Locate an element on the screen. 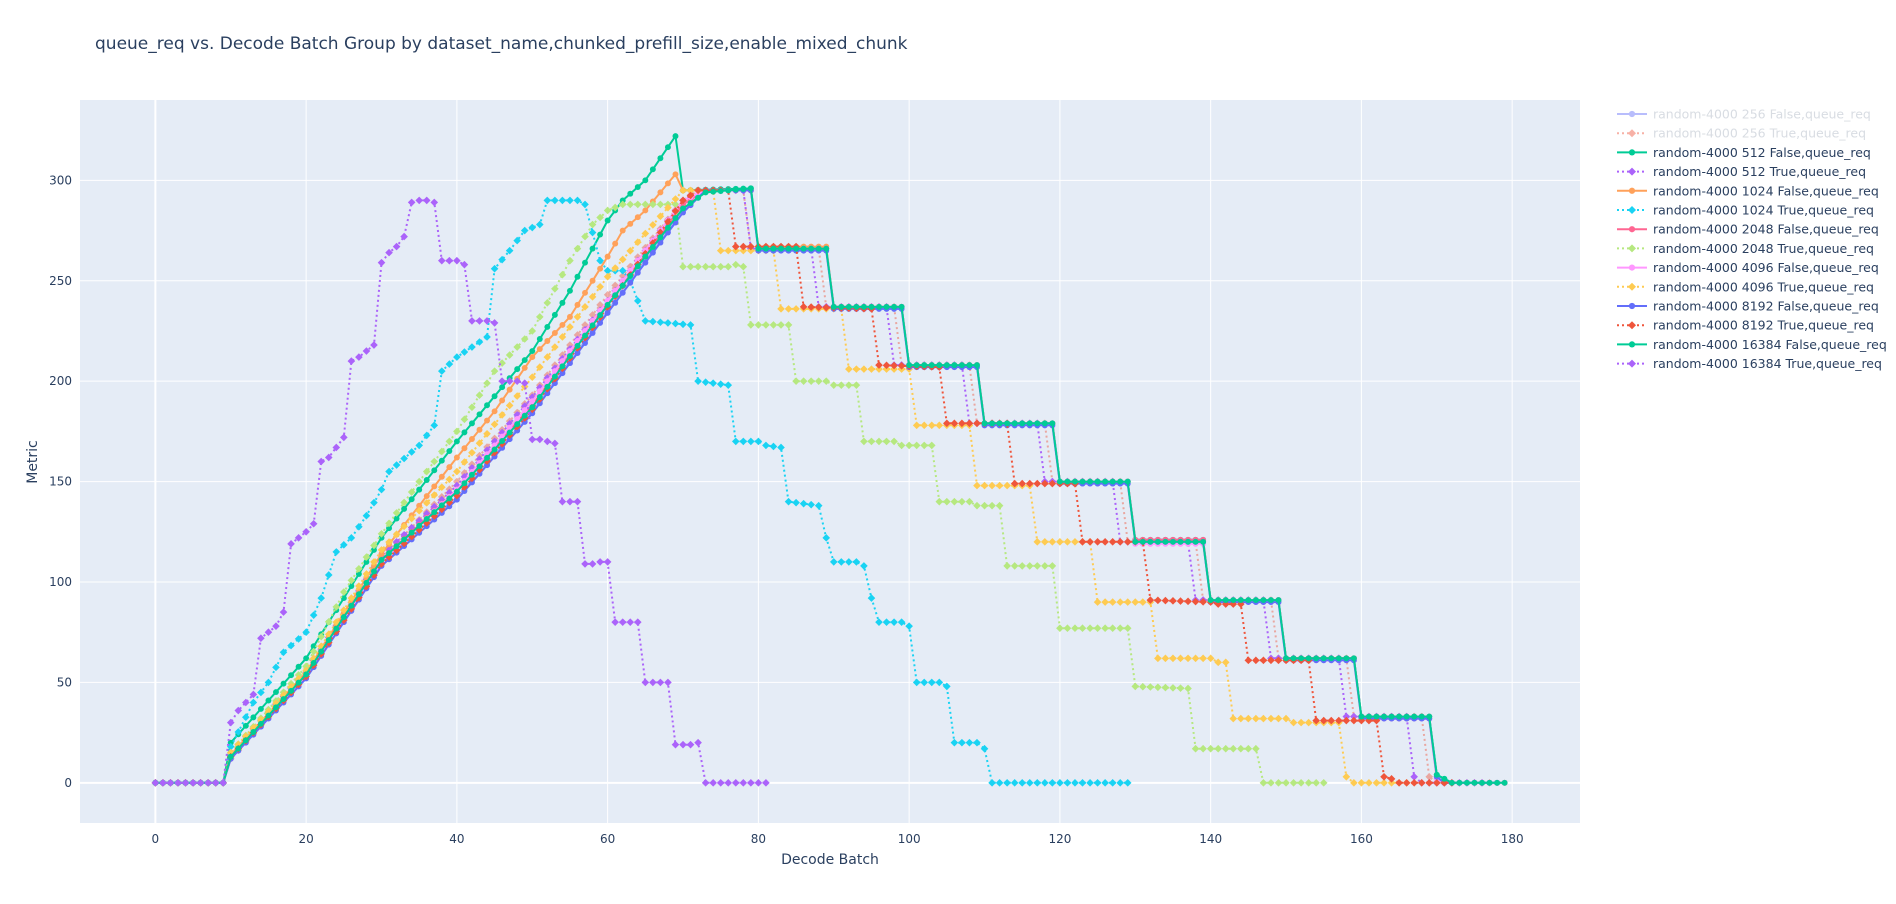 This screenshot has width=1896, height=904. legend-item: random-4000 8192 False,queue_req is located at coordinates (1748, 306).